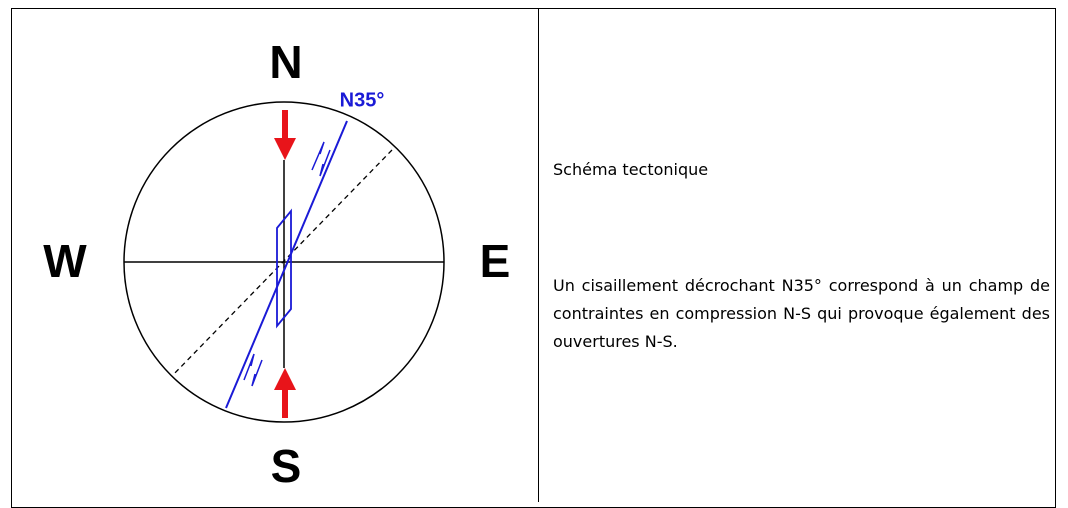  What do you see at coordinates (538, 255) in the screenshot?
I see `cell-divider` at bounding box center [538, 255].